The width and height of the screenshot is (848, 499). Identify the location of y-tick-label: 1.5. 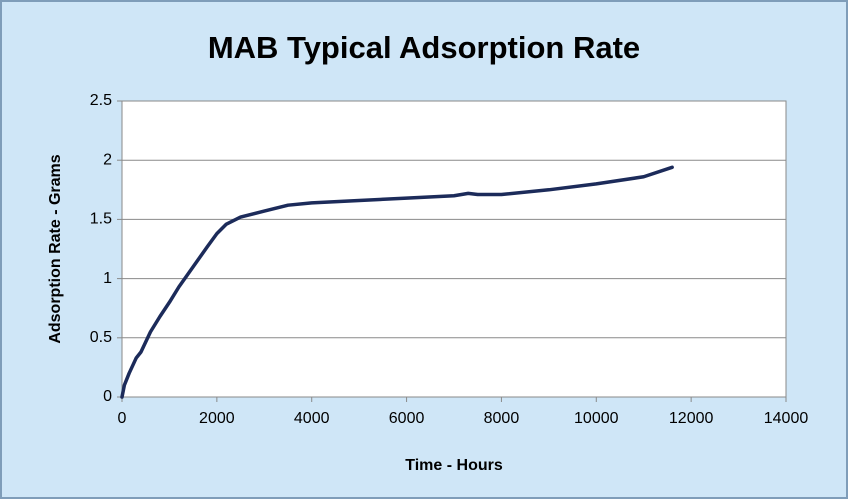
(101, 219).